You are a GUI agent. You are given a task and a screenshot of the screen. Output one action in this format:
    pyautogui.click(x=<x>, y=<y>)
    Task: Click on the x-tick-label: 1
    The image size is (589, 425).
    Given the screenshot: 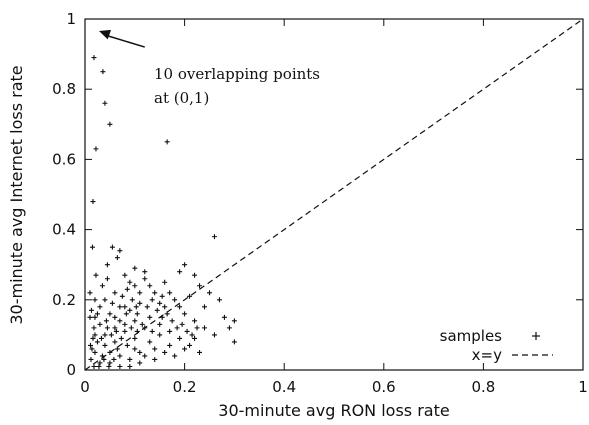 What is the action you would take?
    pyautogui.click(x=583, y=387)
    